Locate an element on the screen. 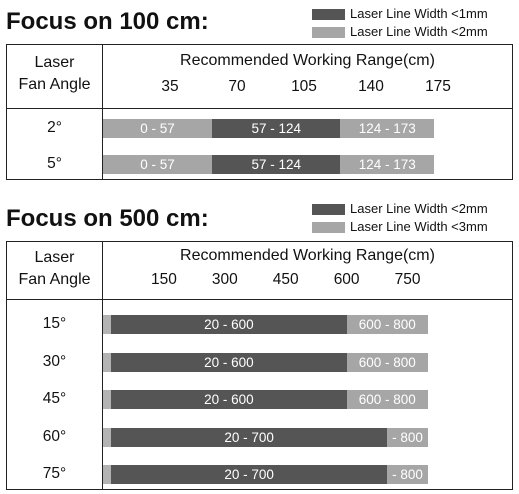 The image size is (519, 494). x-tick-label: 105 is located at coordinates (304, 86).